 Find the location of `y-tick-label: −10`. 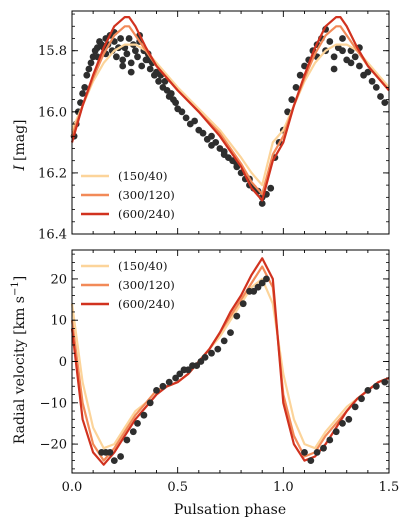

y-tick-label: −10 is located at coordinates (53, 403).